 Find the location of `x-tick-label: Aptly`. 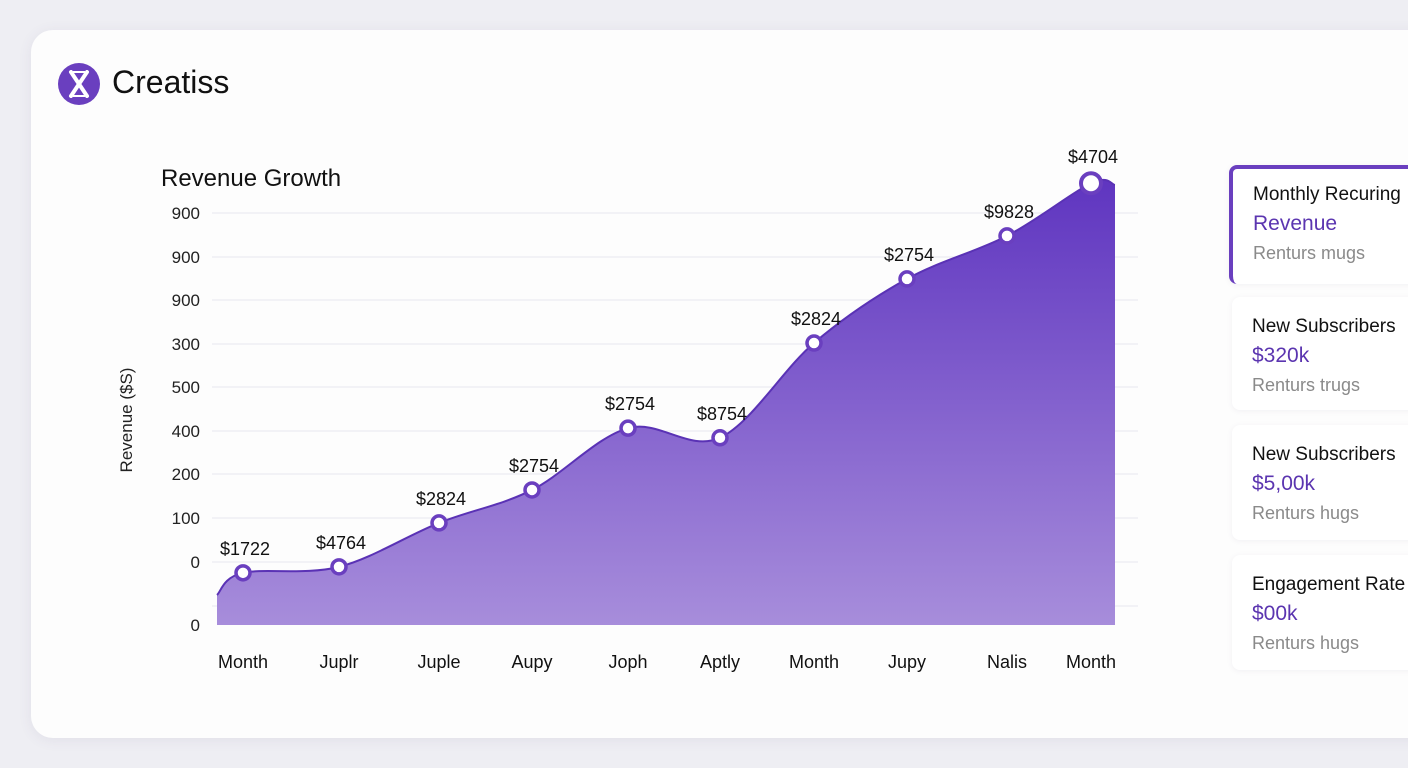

x-tick-label: Aptly is located at coordinates (720, 662).